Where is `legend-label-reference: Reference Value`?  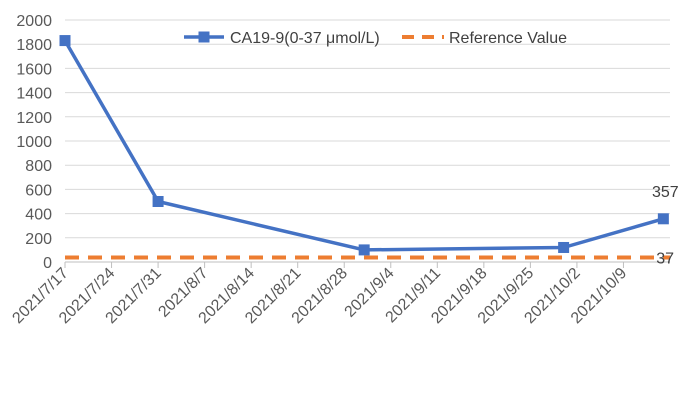
legend-label-reference: Reference Value is located at coordinates (508, 38).